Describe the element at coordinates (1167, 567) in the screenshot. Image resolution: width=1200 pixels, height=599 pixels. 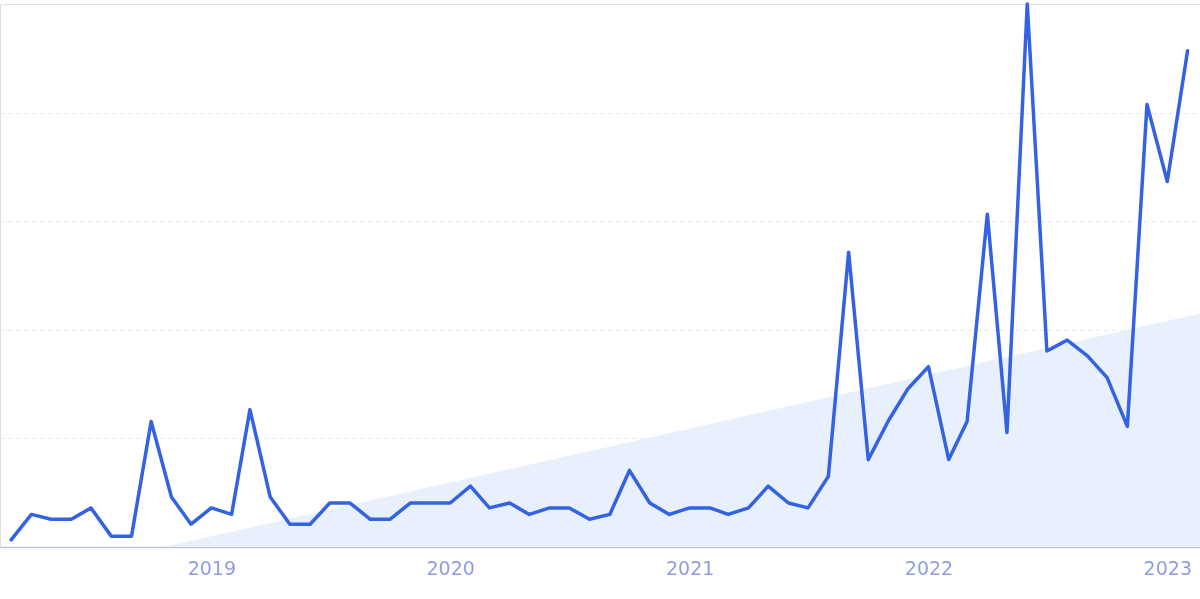
I see `x-tick-label: 2023` at that location.